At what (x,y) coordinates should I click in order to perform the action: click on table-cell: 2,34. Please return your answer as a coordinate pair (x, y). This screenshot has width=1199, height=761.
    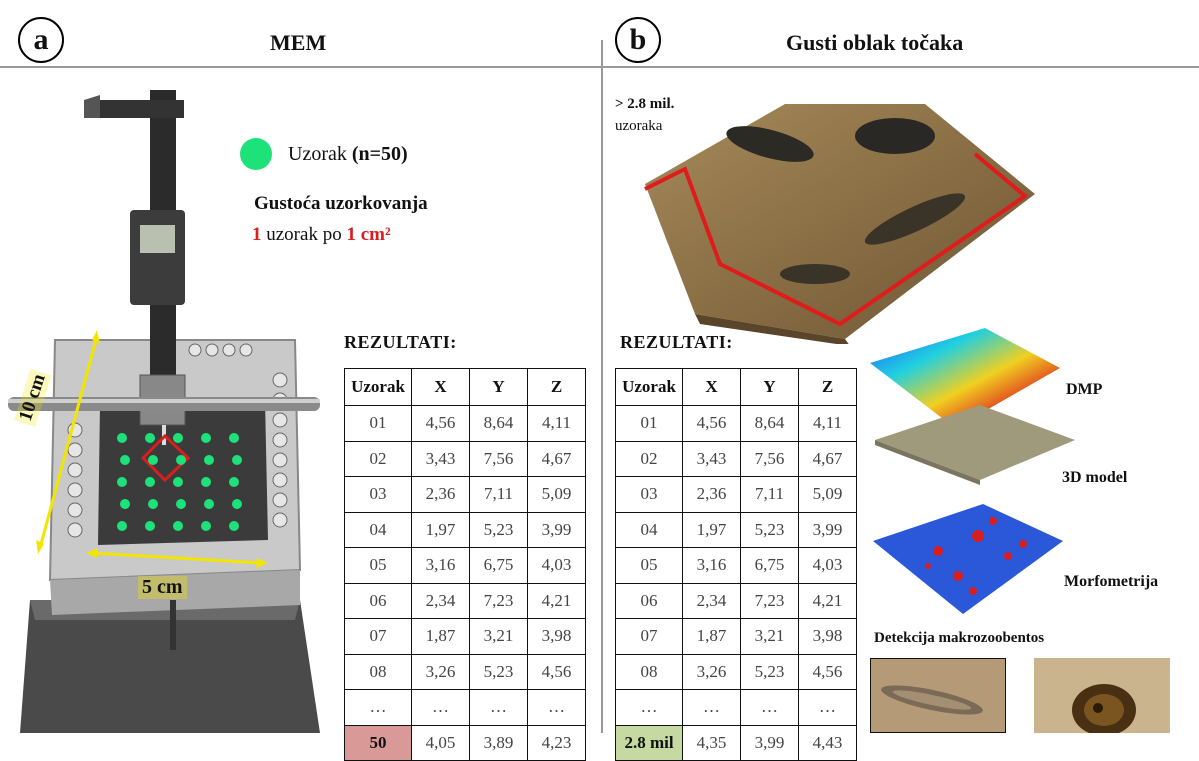
    Looking at the image, I should click on (711, 600).